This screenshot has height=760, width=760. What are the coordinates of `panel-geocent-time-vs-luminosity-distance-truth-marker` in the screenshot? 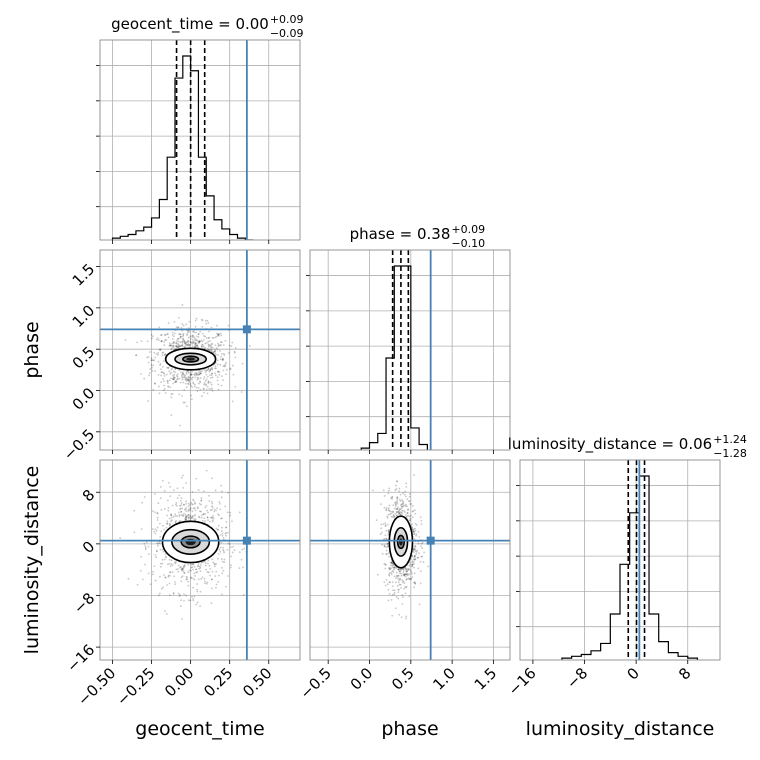 It's located at (246, 540).